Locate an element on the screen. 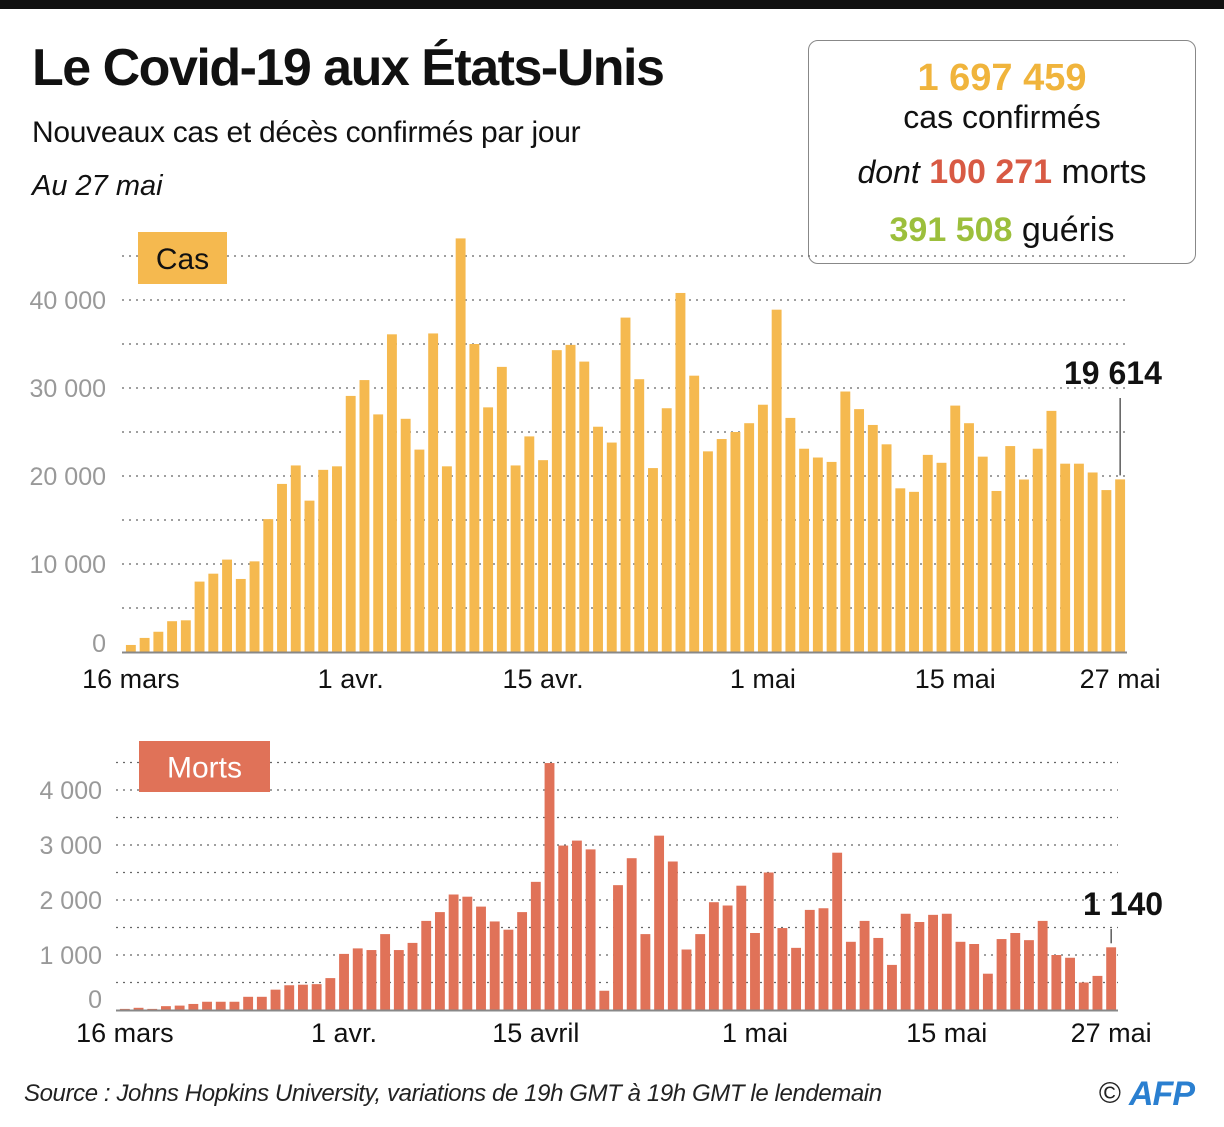 The image size is (1224, 1127). recovered-total: 391 508 is located at coordinates (951, 230).